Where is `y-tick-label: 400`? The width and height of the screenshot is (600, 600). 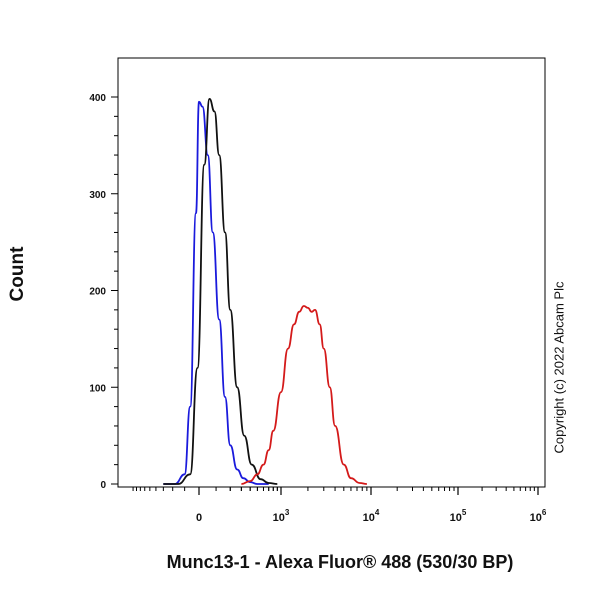
y-tick-label: 400 is located at coordinates (97, 98).